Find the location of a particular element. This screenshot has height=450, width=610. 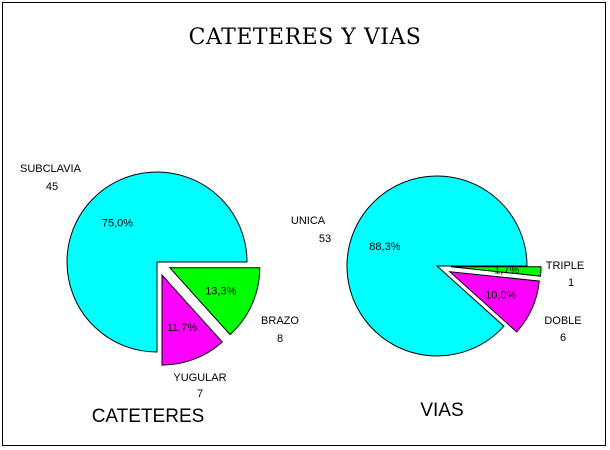

slice-value-doble: 6 is located at coordinates (563, 338).